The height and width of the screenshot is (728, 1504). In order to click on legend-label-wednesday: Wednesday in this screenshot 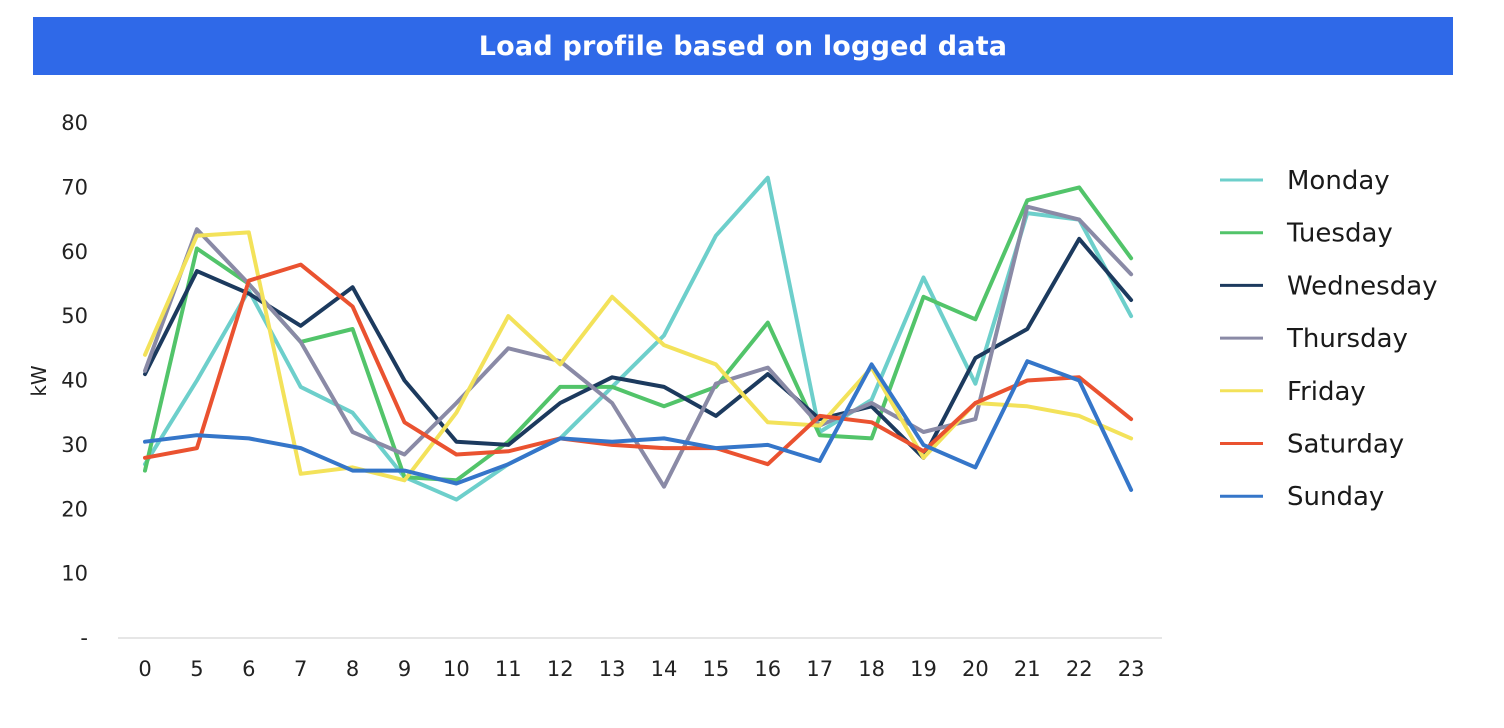, I will do `click(1362, 286)`.